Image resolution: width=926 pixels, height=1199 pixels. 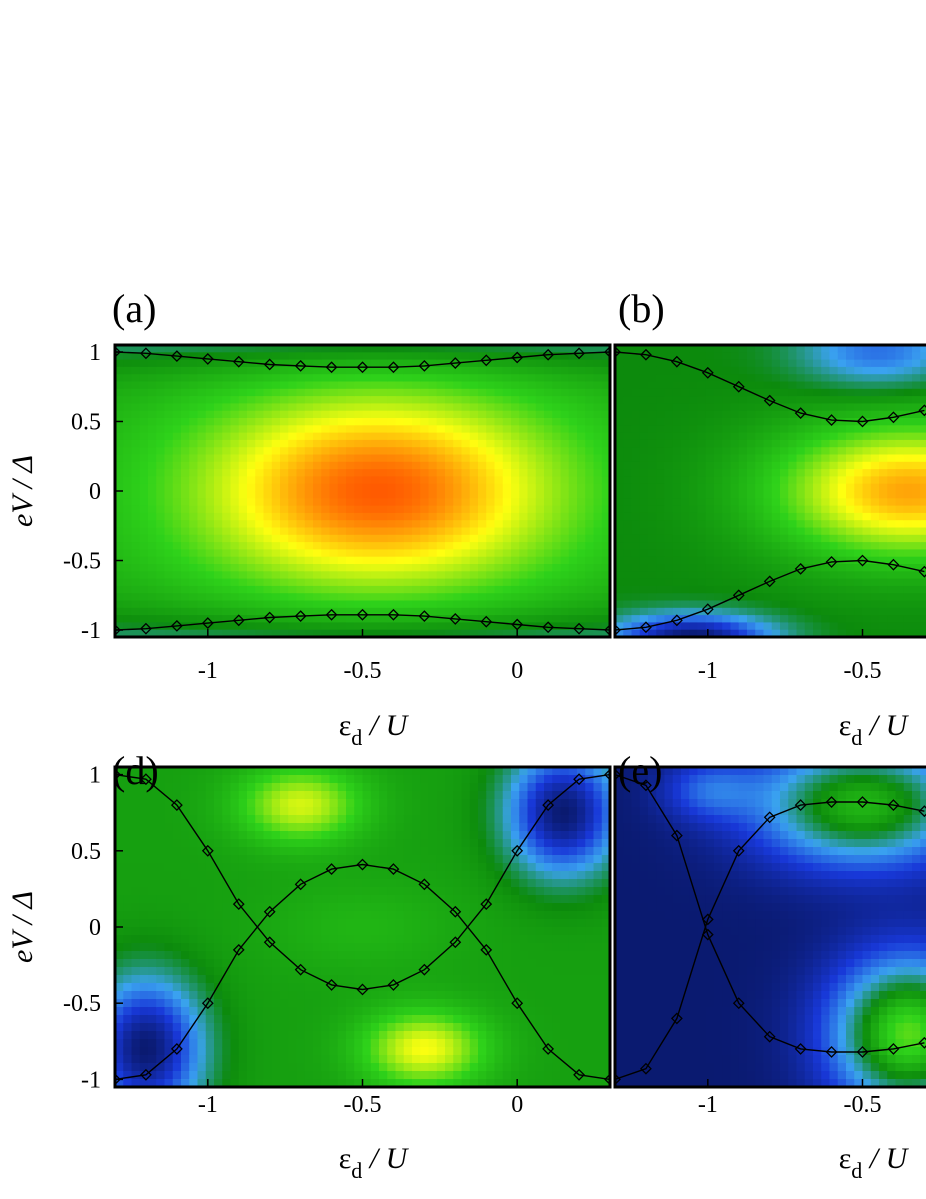 I want to click on y-tick-label: 1, so click(x=95, y=353).